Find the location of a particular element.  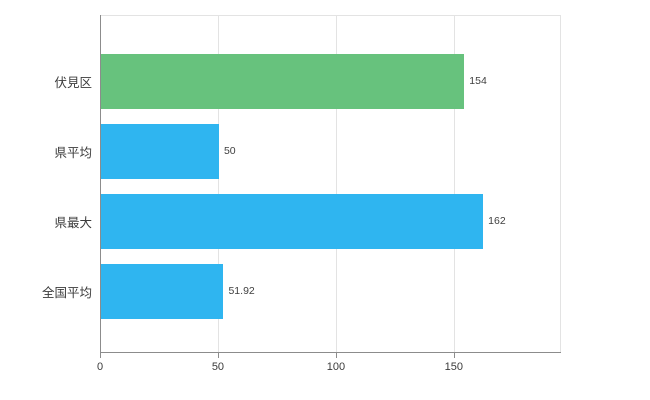

x-tick-label: 100 is located at coordinates (336, 367).